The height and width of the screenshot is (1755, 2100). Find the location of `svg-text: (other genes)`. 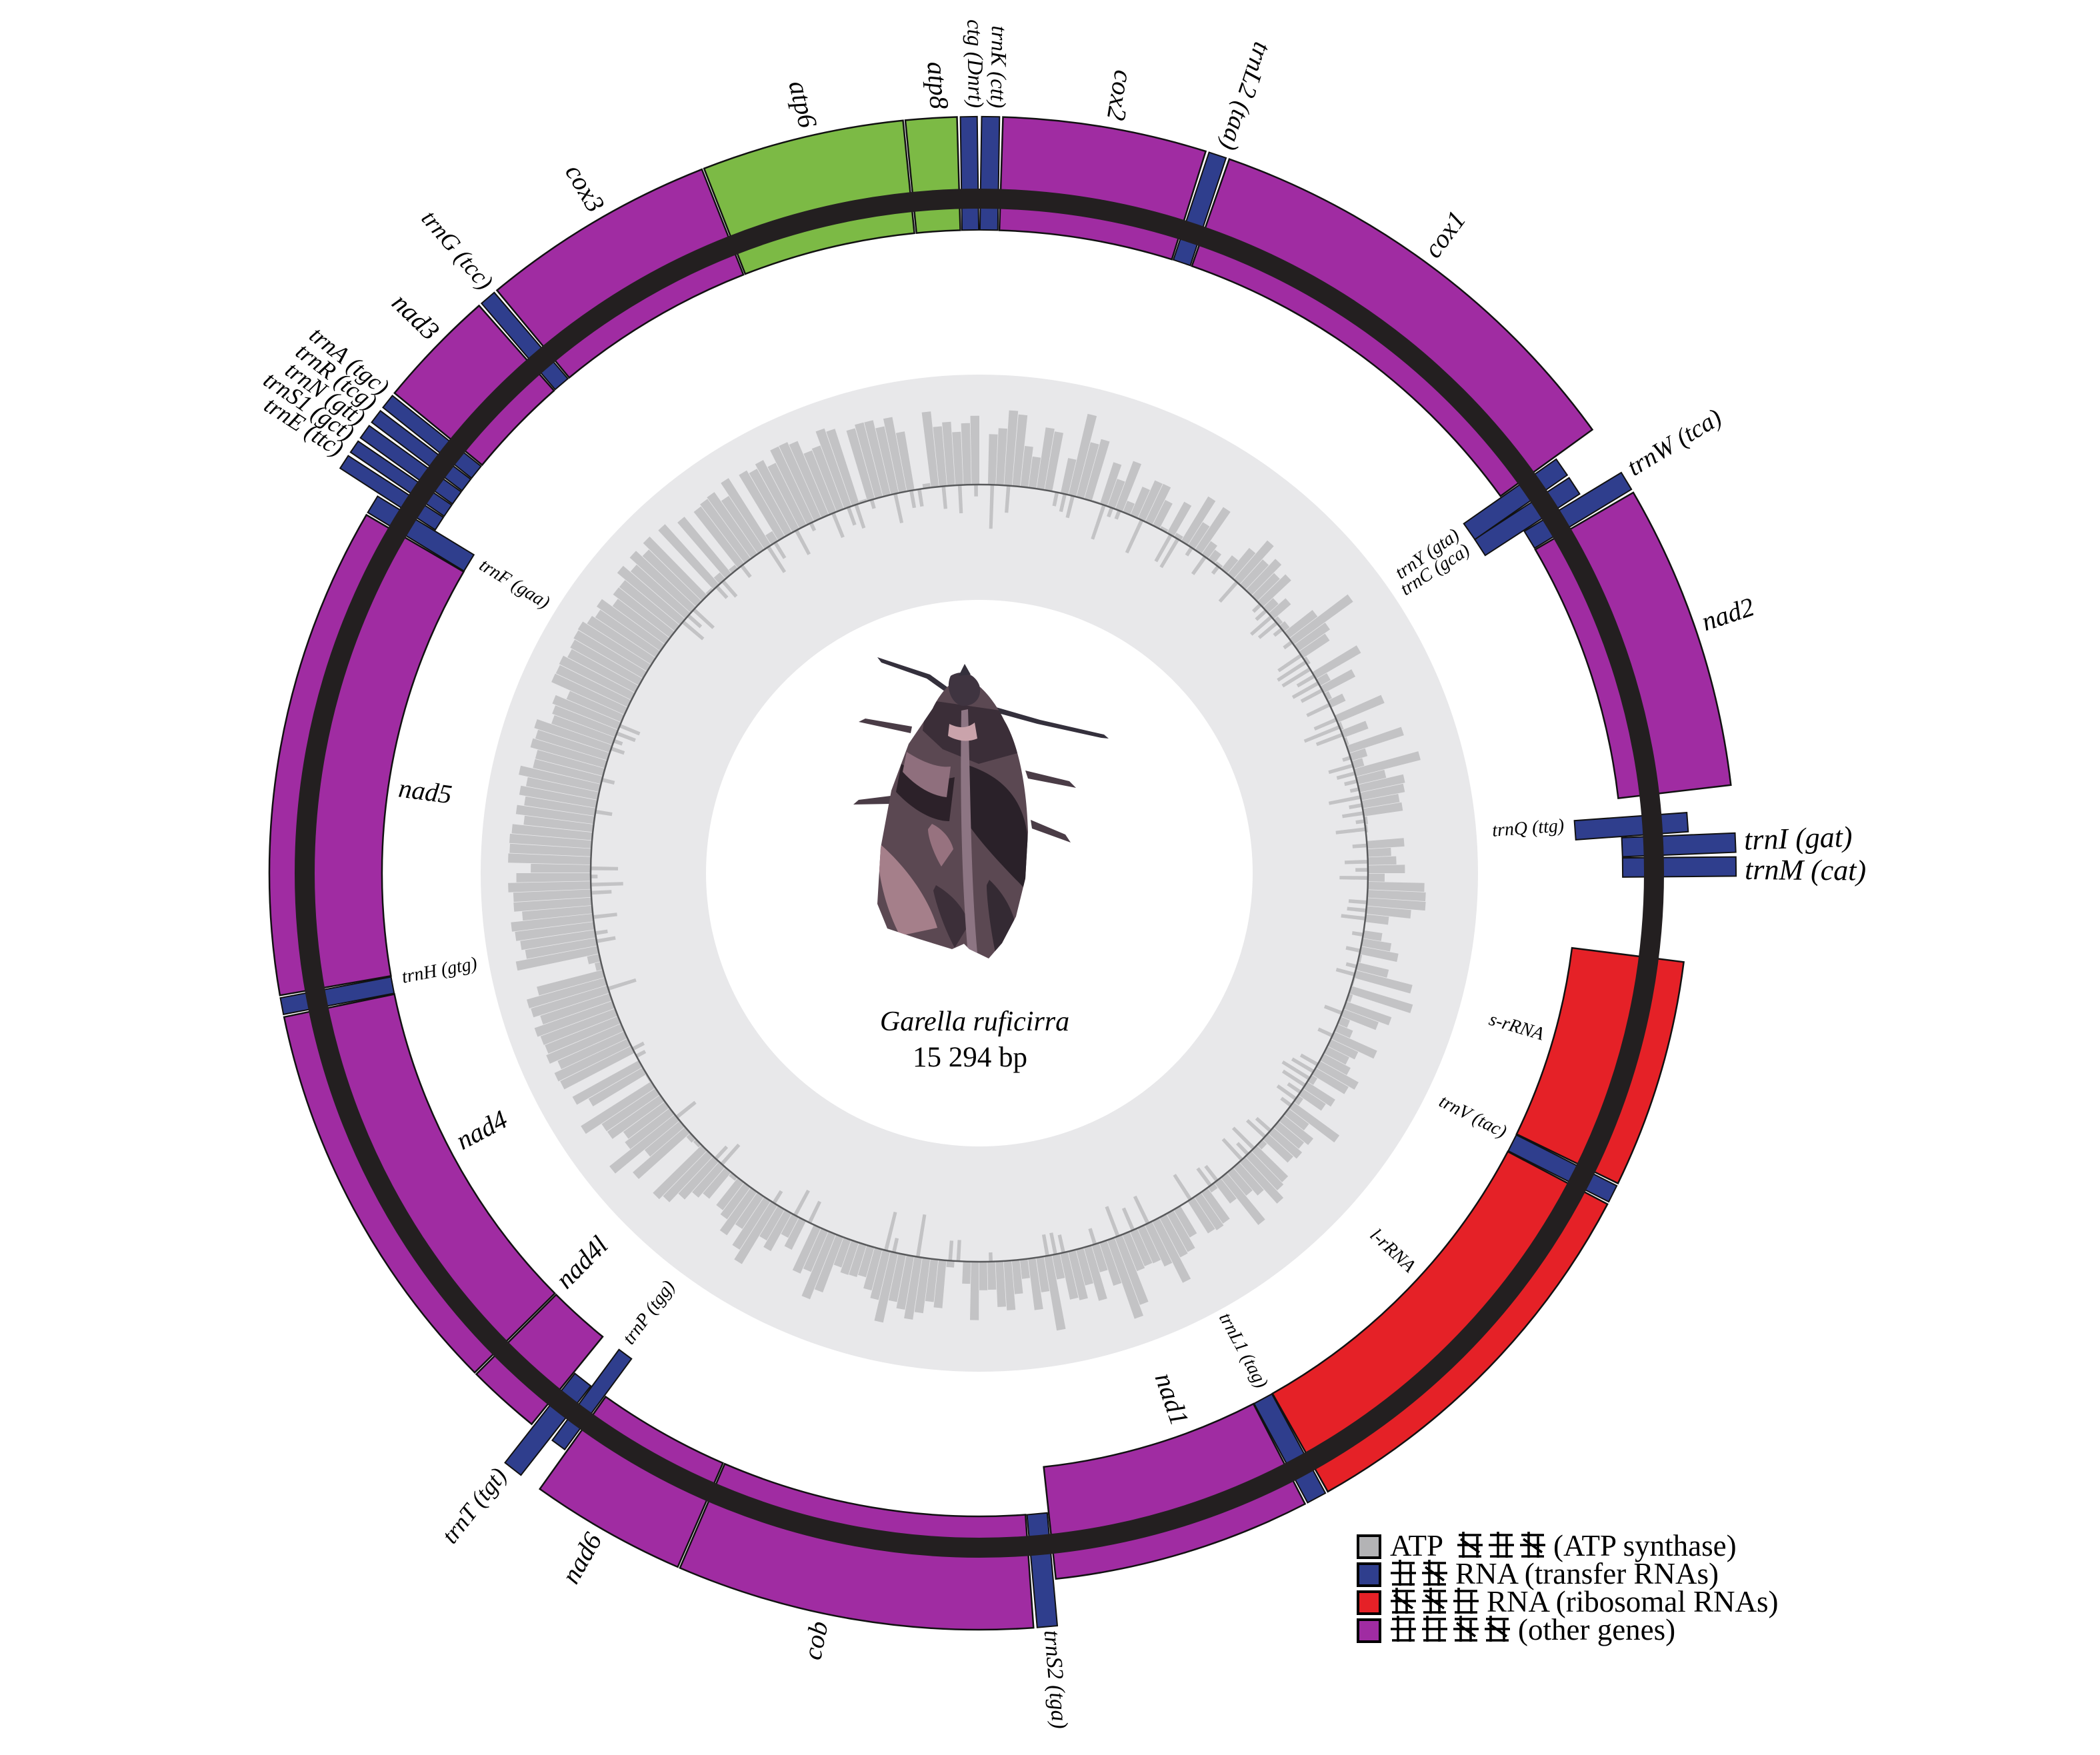

svg-text: (other genes) is located at coordinates (1596, 1629).